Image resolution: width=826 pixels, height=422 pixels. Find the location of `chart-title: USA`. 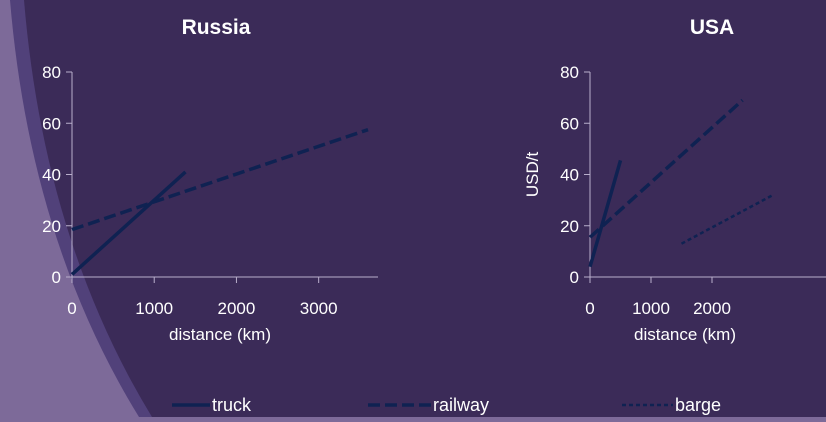

chart-title: USA is located at coordinates (712, 27).